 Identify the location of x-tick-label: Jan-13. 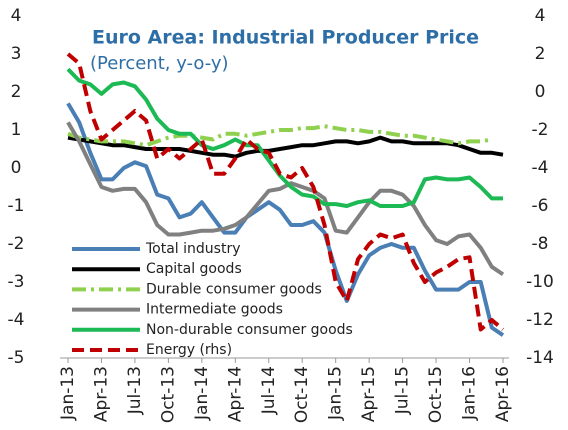
(68, 393).